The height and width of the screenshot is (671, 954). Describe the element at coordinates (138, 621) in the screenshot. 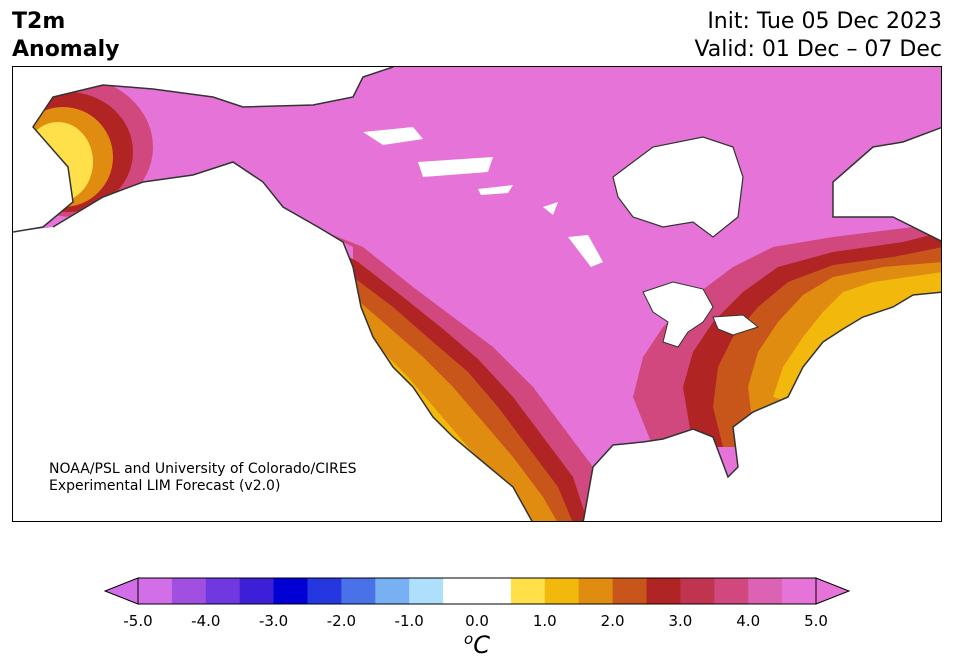

I see `colorbar-tick-label: -5.0` at that location.